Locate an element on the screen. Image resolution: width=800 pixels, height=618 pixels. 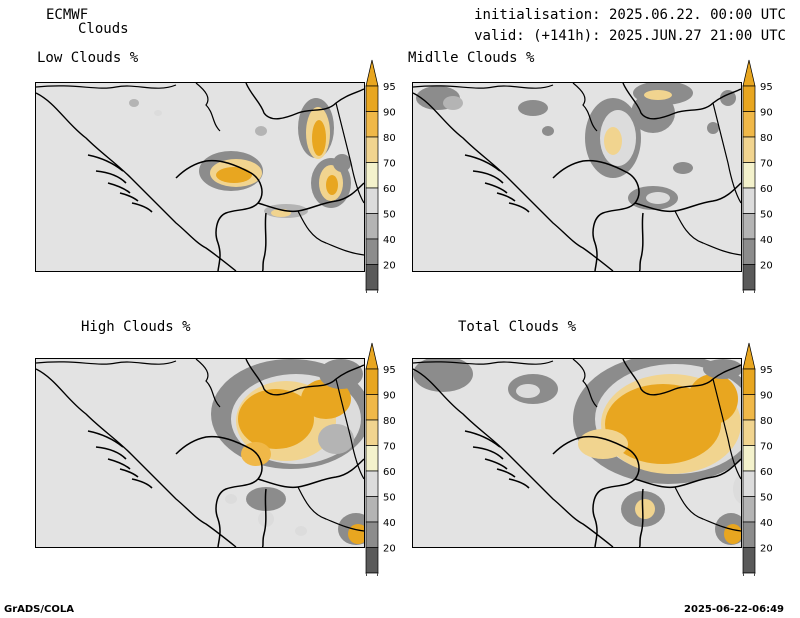
model-name: ECMWF is located at coordinates (67, 15).